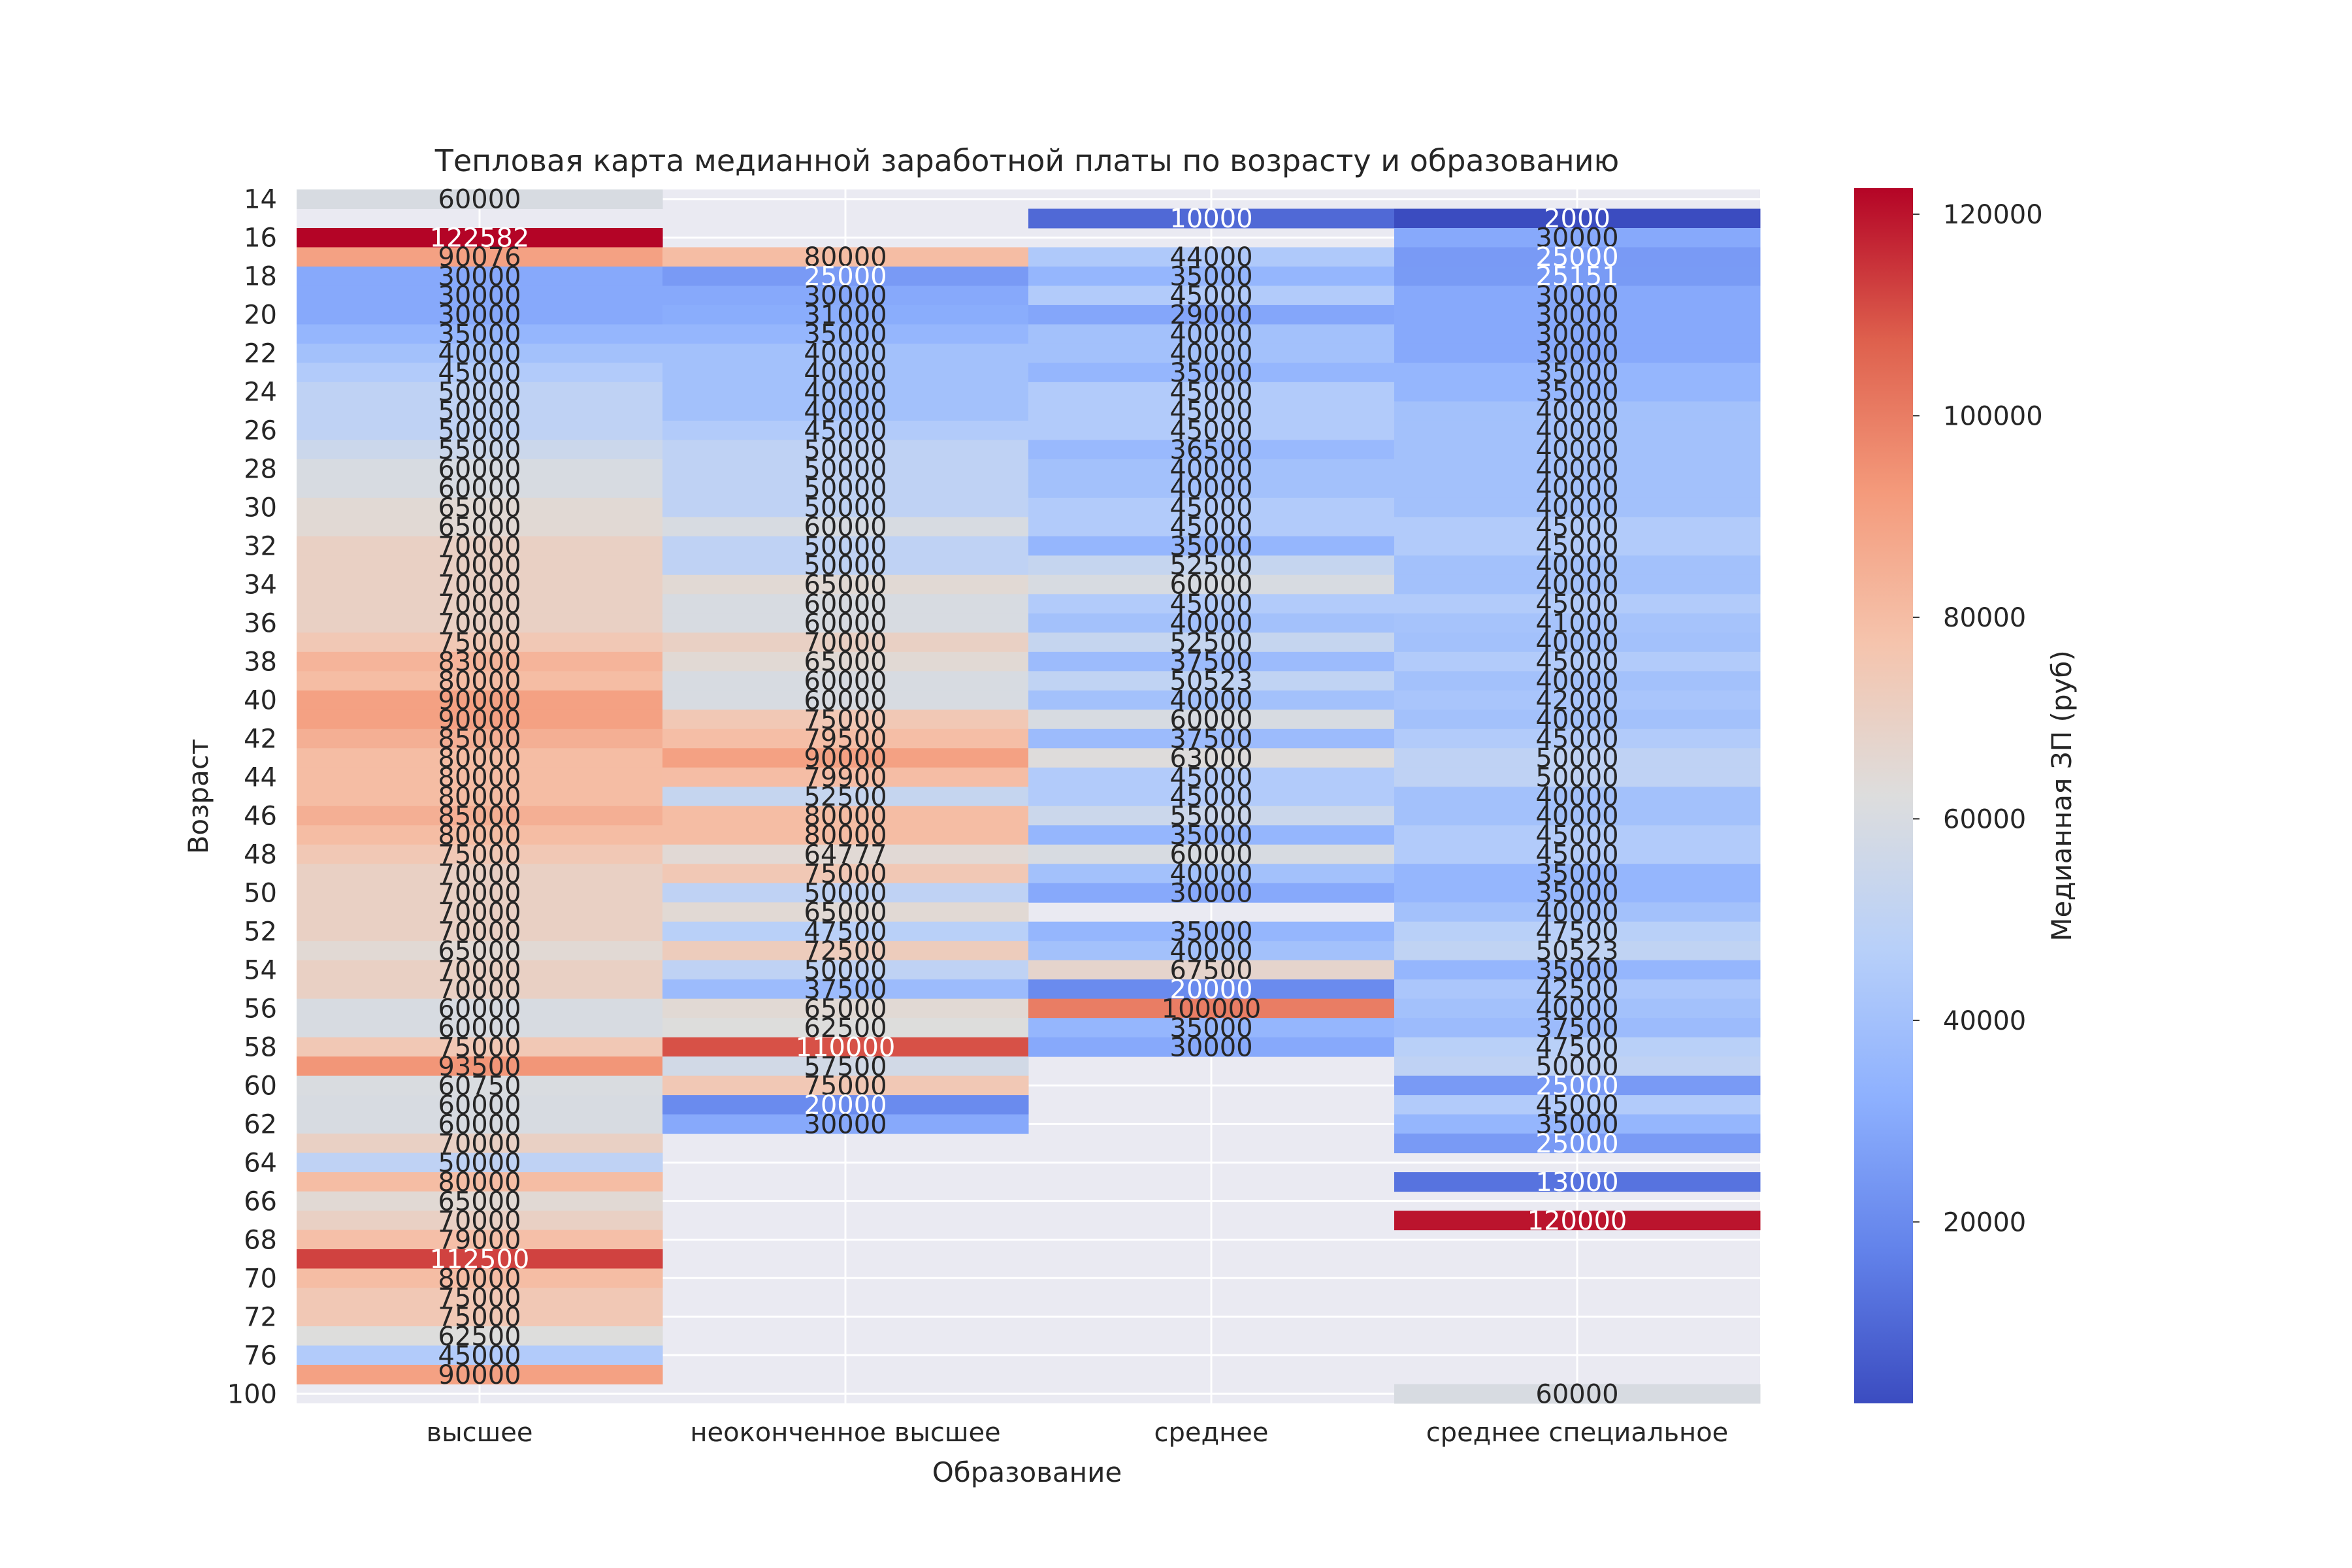  Describe the element at coordinates (1993, 215) in the screenshot. I see `colorbar-tick-label: 120000` at that location.